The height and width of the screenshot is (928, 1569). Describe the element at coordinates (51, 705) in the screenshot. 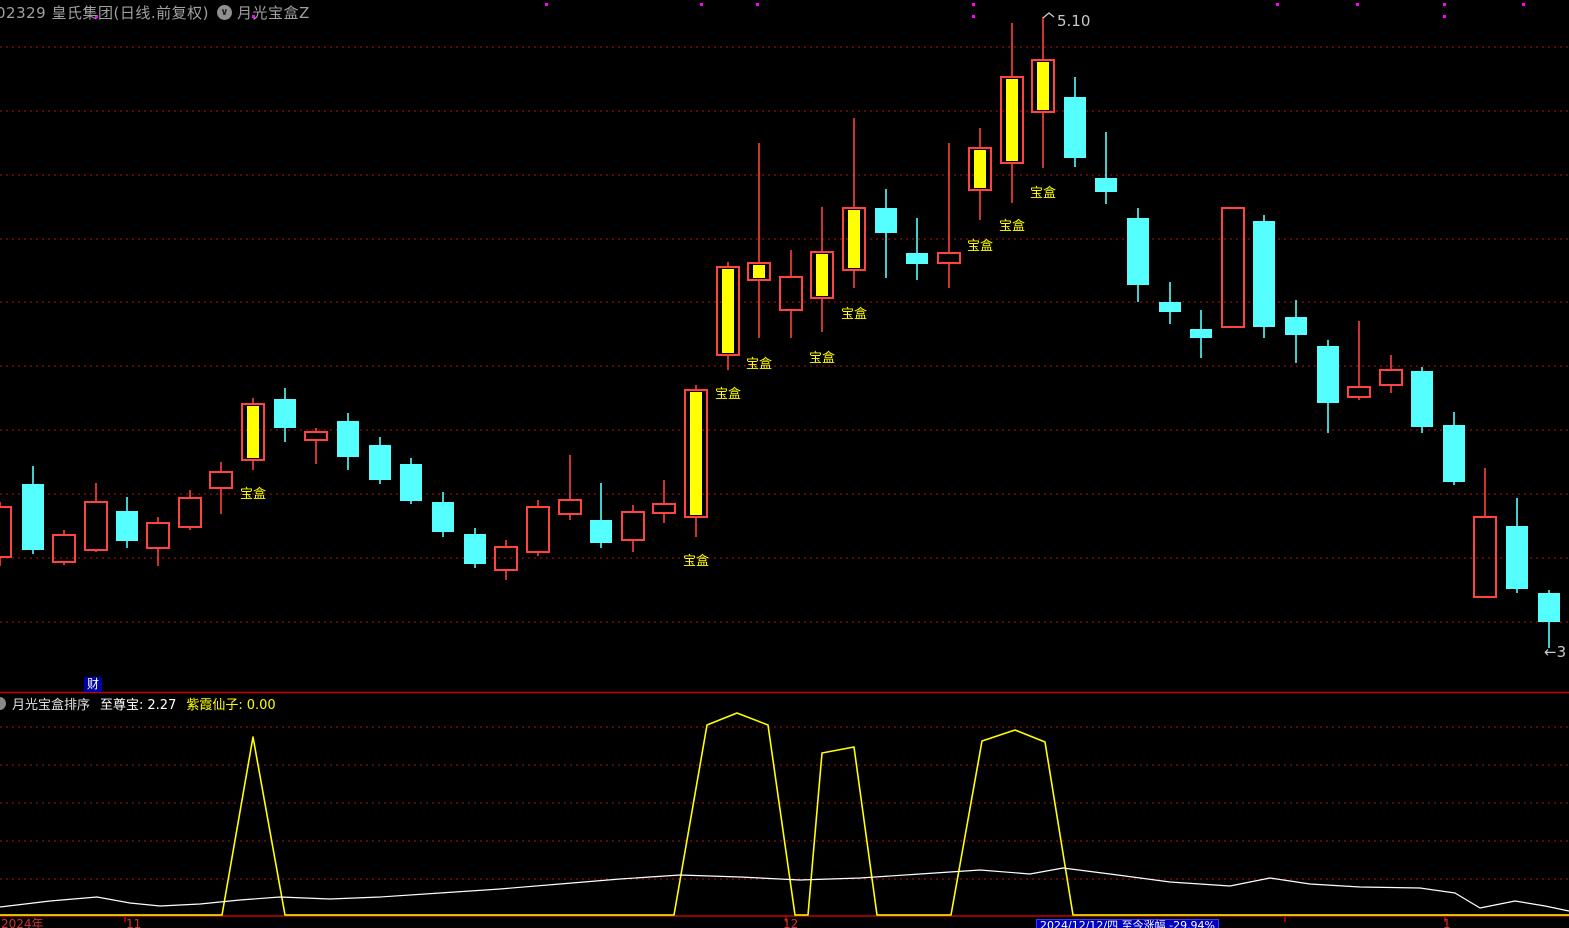

I see `sub-indicator-name: 月光宝盒排序` at that location.